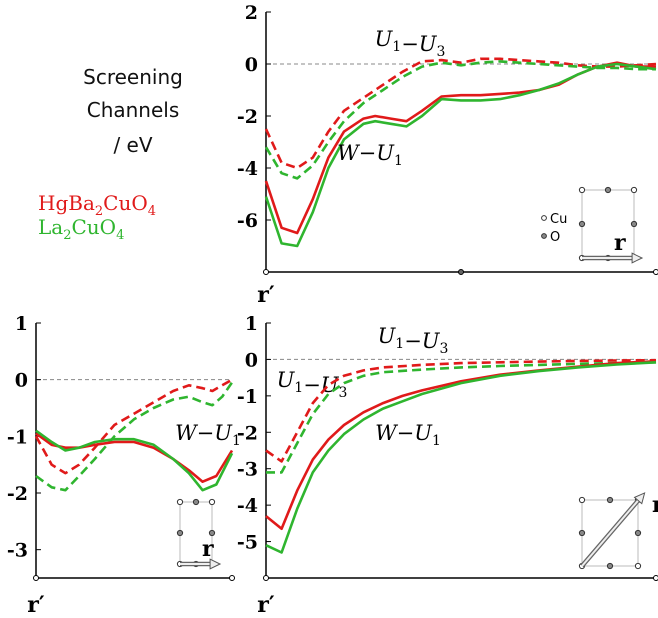  What do you see at coordinates (544, 218) in the screenshot?
I see `legend-cu-marker` at bounding box center [544, 218].